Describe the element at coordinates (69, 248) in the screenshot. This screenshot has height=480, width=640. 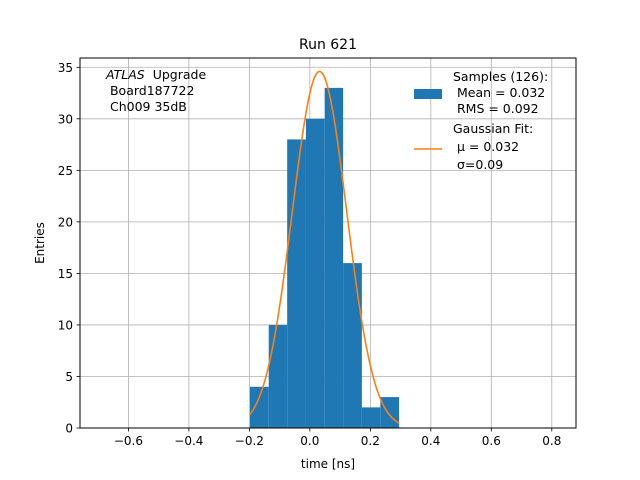
I see `y-axis: 0 5 10 15 20 25 30 35` at that location.